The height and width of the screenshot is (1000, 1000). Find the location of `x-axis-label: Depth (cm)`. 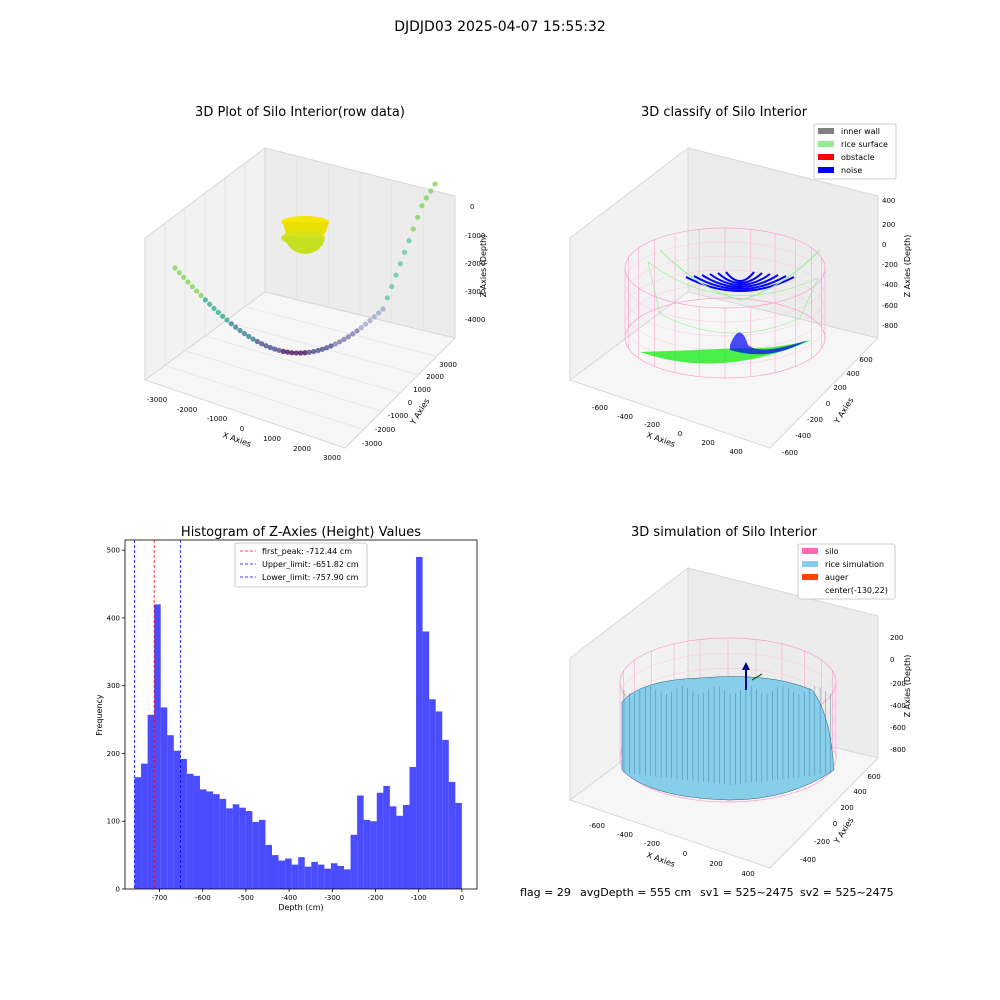

x-axis-label: Depth (cm) is located at coordinates (300, 907).